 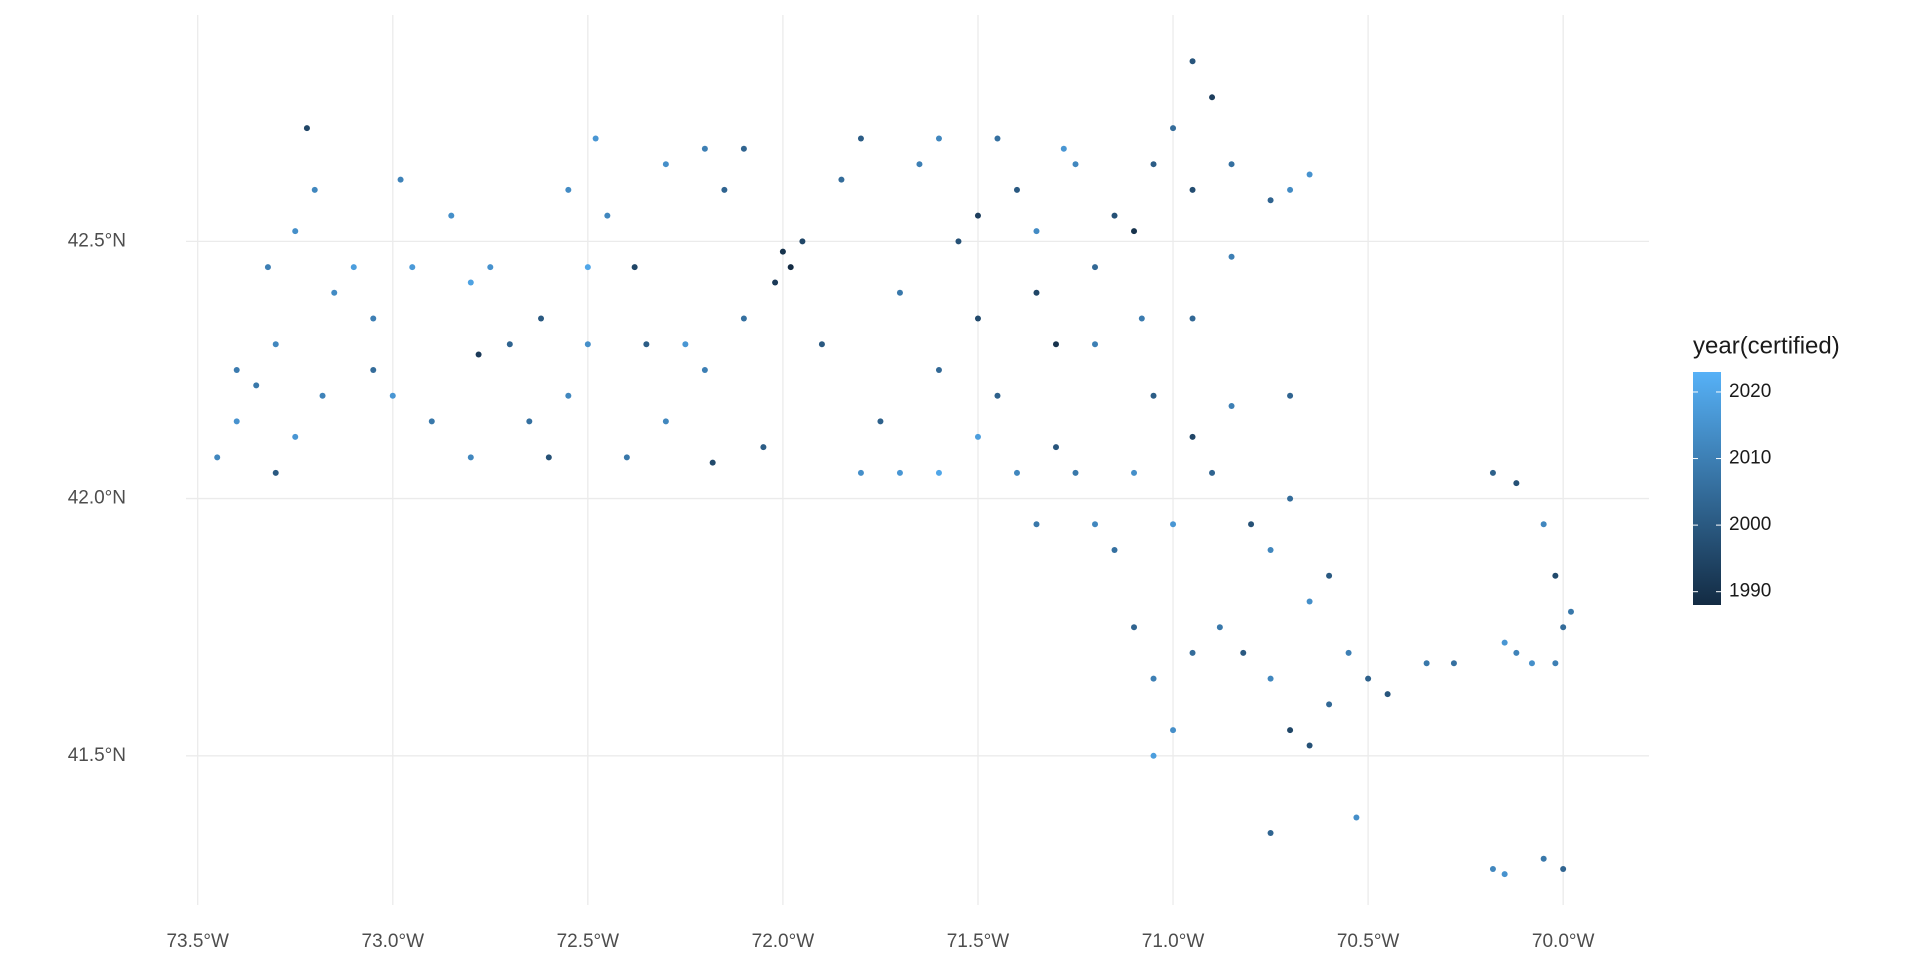 I want to click on x-tick-label: 71.5°W, so click(x=978, y=941).